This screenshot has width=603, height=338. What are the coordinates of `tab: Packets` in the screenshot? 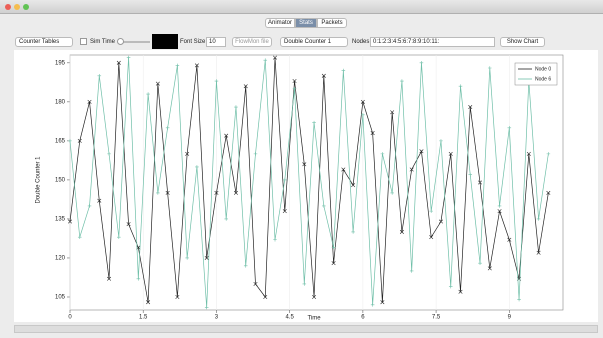 It's located at (332, 23).